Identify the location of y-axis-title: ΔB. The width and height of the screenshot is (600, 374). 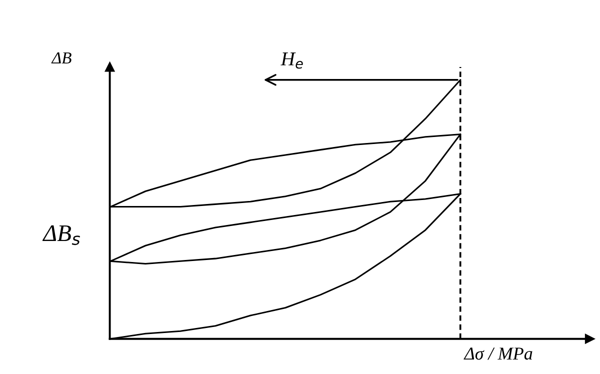
(61, 58).